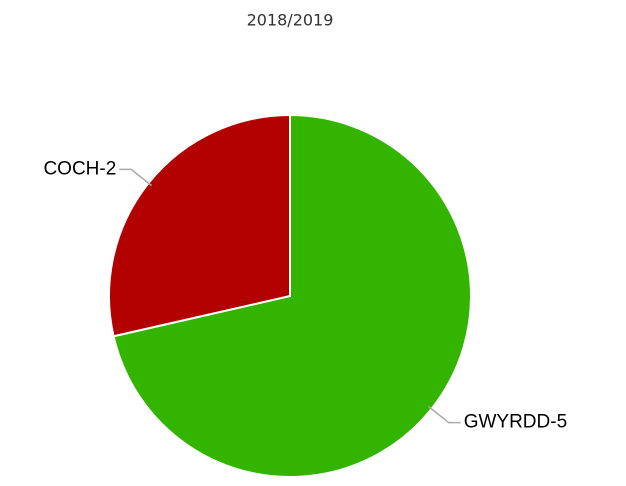 The image size is (626, 486). What do you see at coordinates (199, 225) in the screenshot?
I see `pie-slice` at bounding box center [199, 225].